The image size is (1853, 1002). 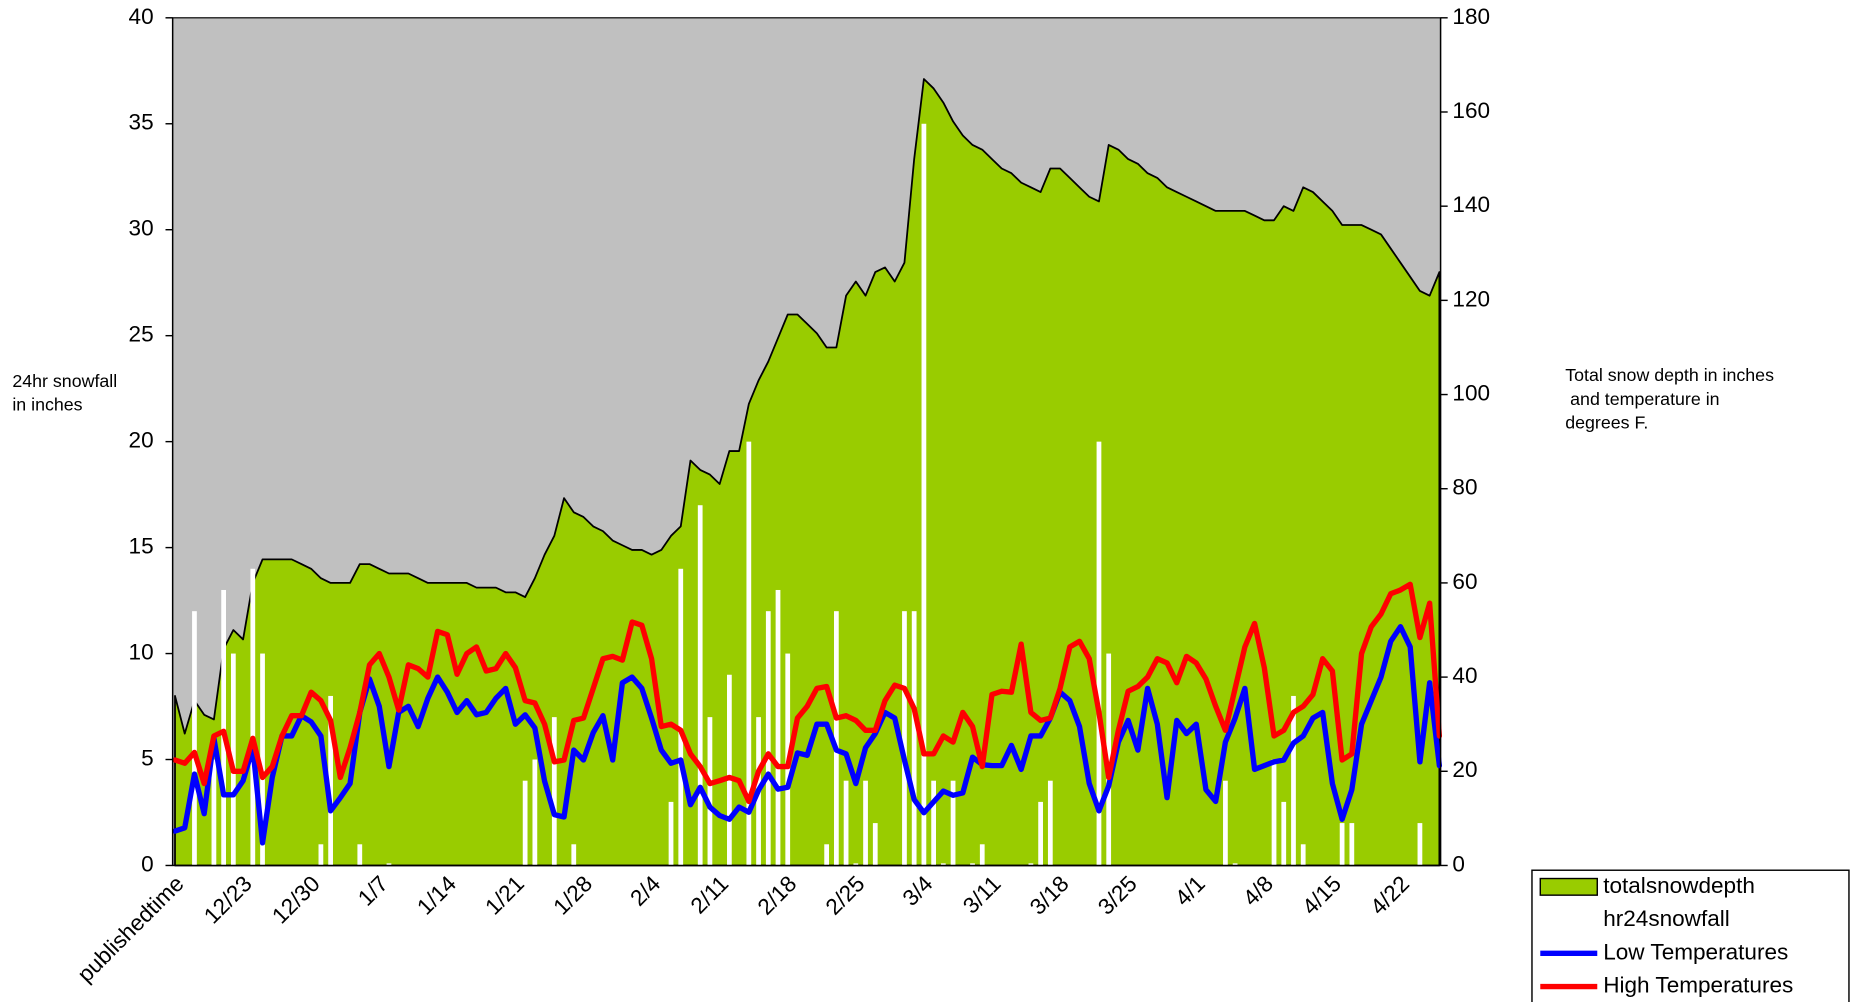 I want to click on y-tick-label: 20, so click(x=141, y=440).